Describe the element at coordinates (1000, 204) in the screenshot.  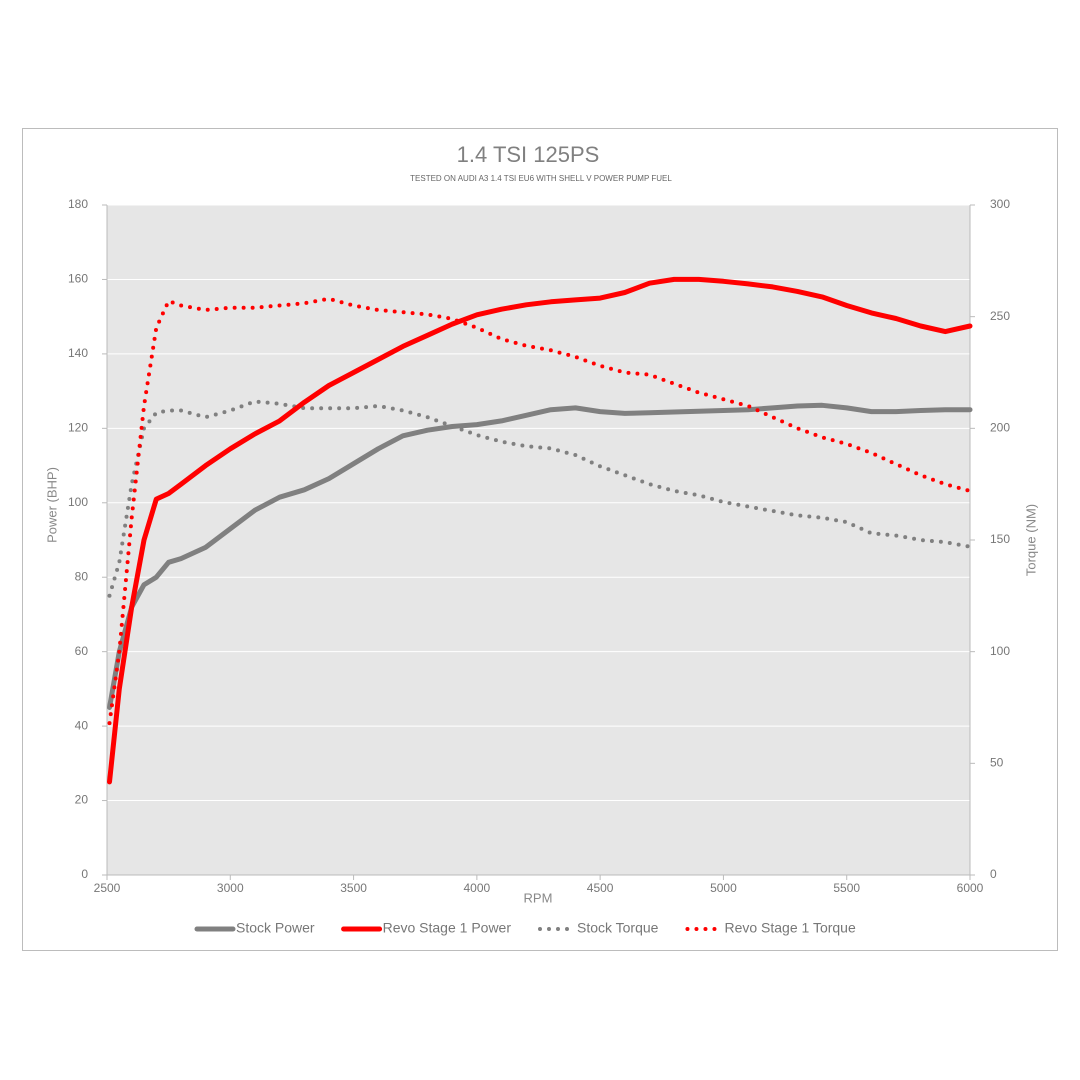
I see `y2-tick-label: 300` at that location.